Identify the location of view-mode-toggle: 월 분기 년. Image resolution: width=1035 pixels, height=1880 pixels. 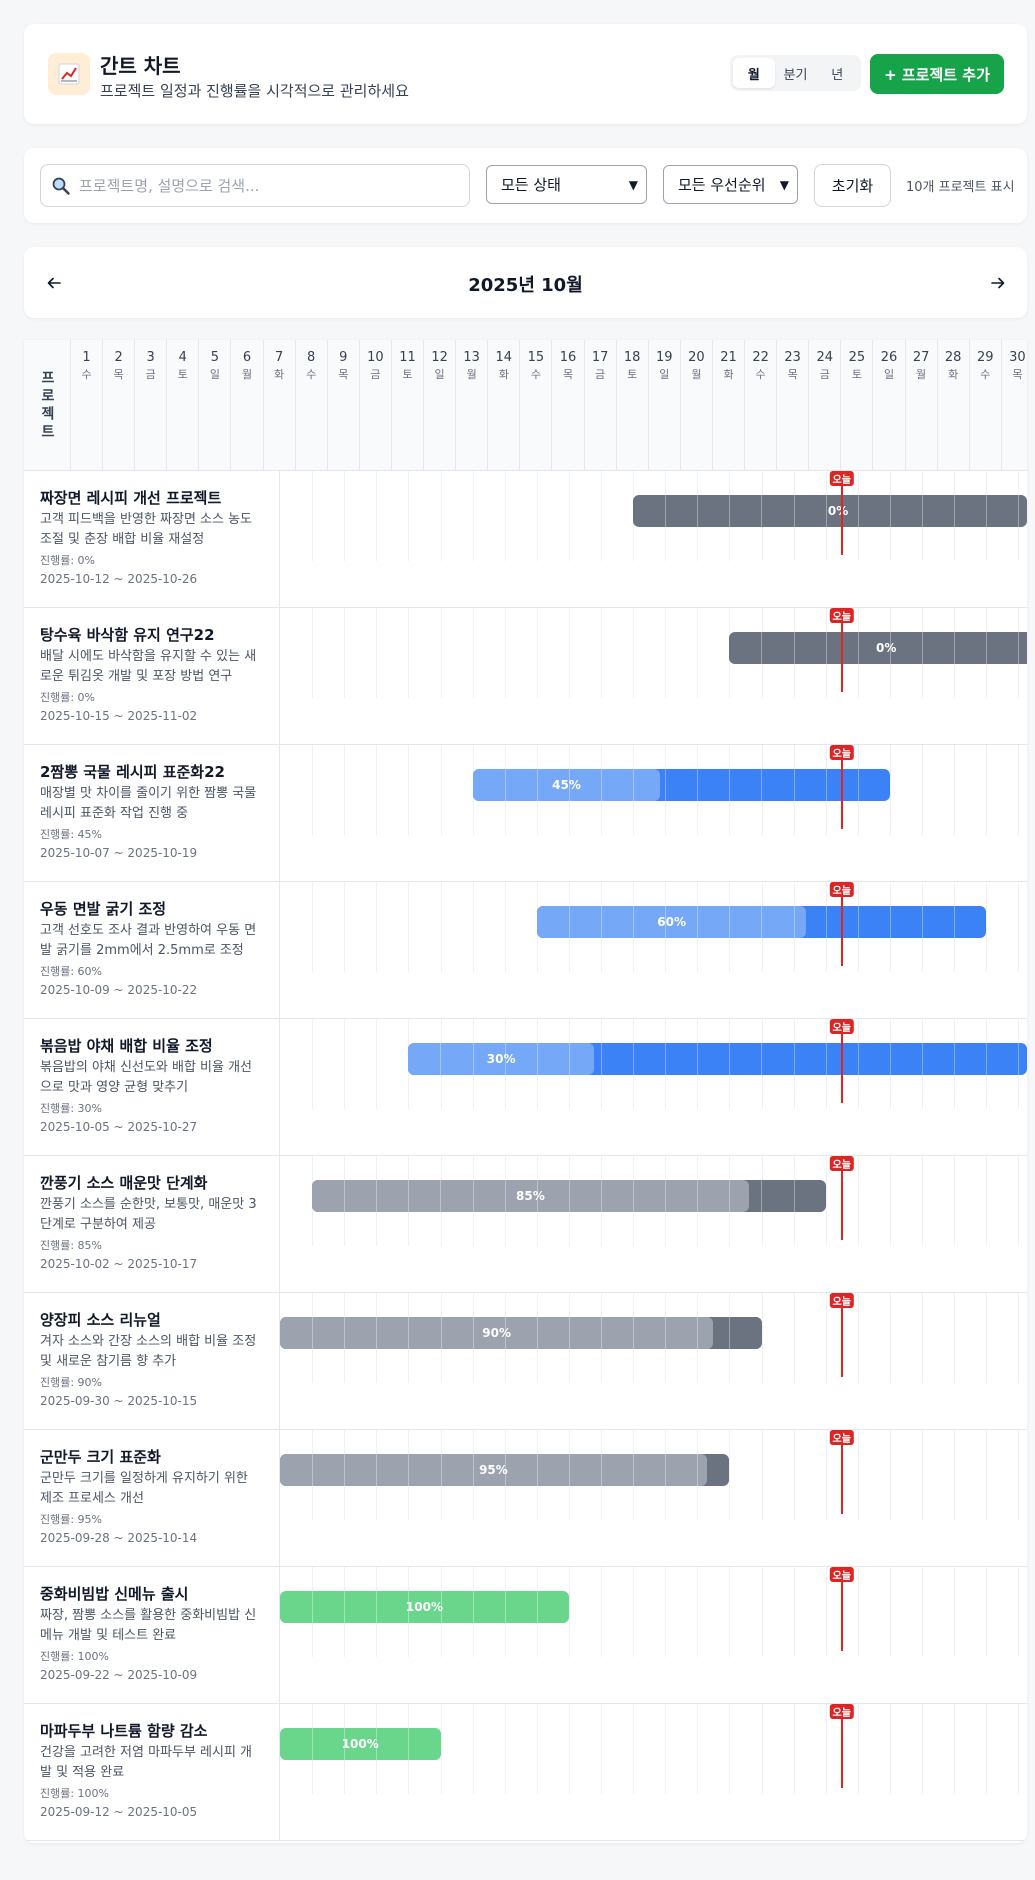
(795, 73).